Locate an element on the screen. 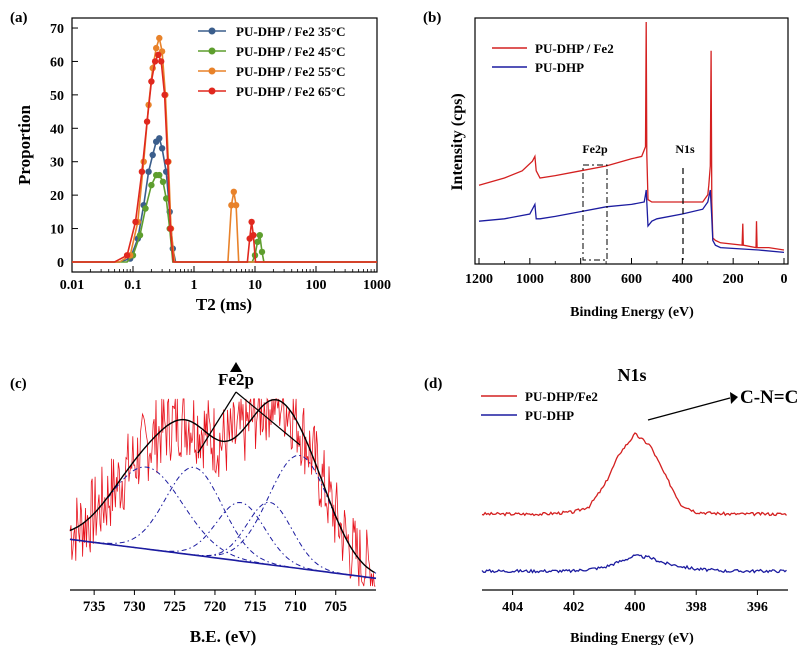 Image resolution: width=800 pixels, height=653 pixels. legend-label-a: PU-DHP / Fe2 65°C is located at coordinates (291, 91).